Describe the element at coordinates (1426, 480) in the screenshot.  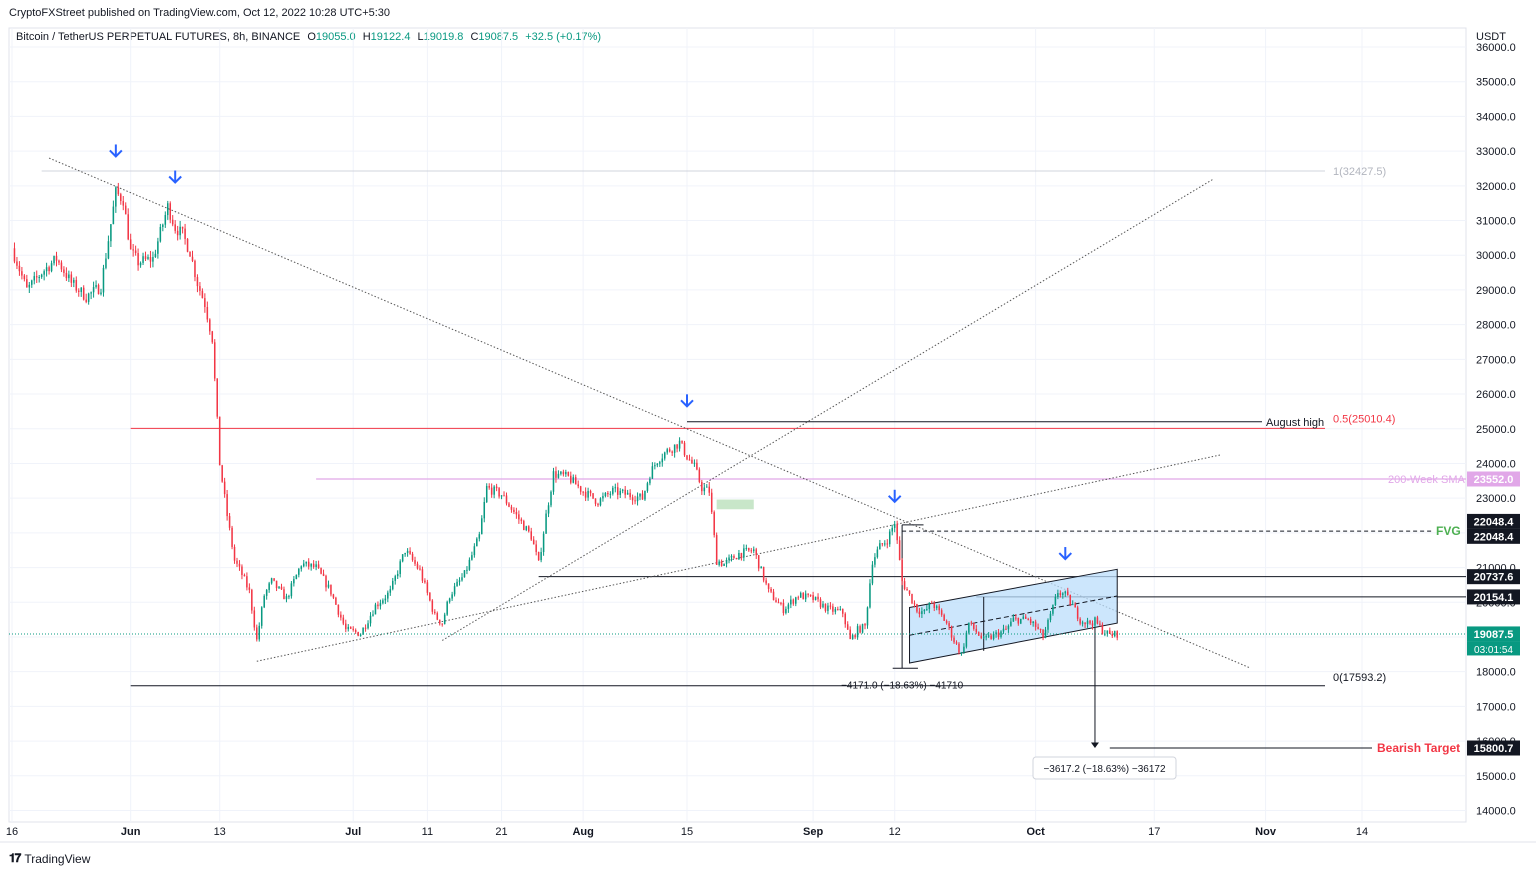
I see `sma-label: 200-Week SMA` at that location.